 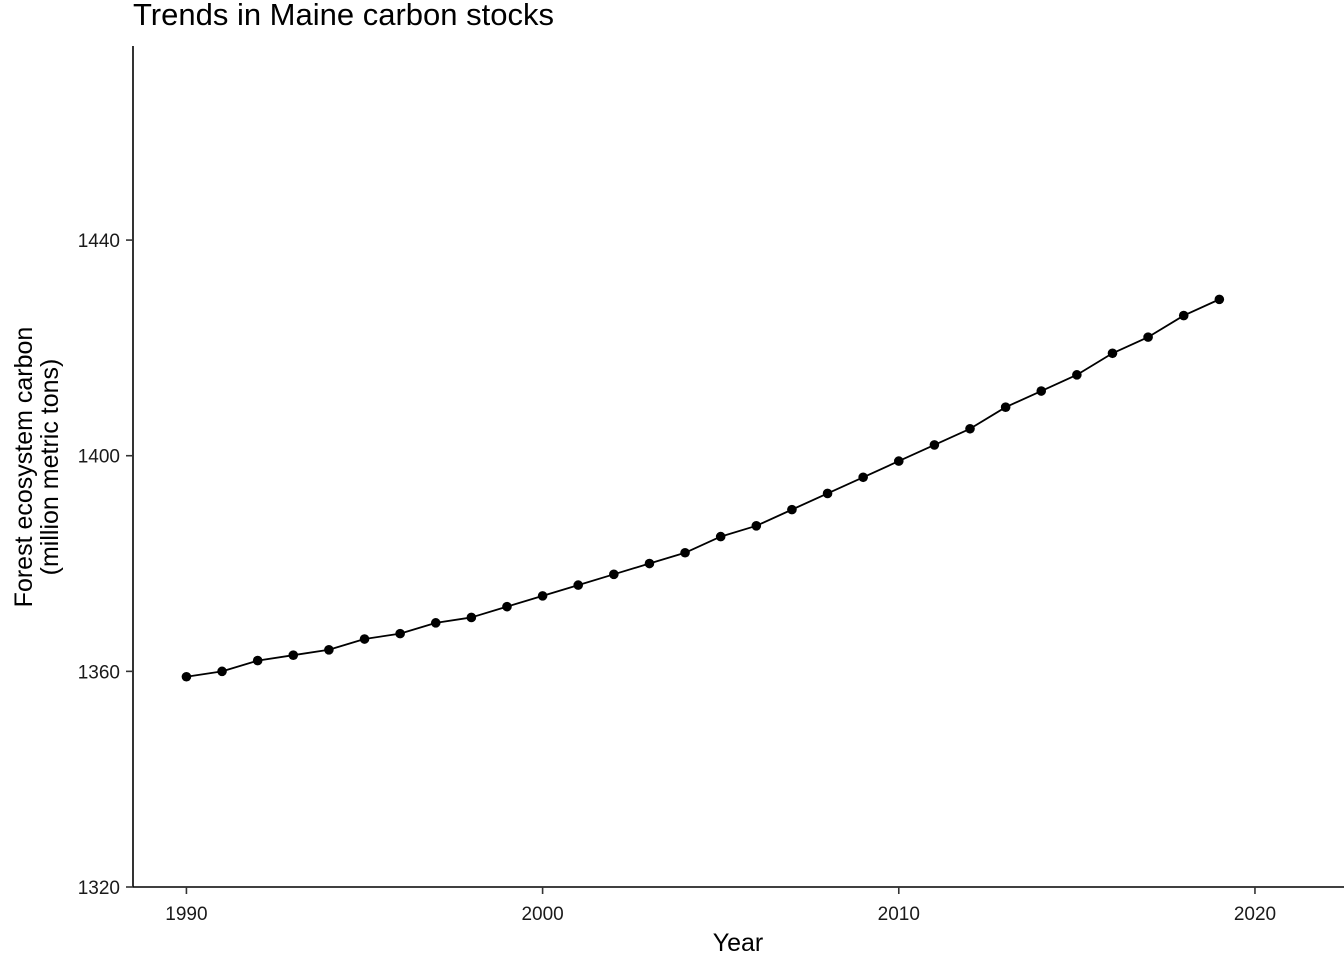 I want to click on x-tick-label: 2010, so click(x=899, y=914).